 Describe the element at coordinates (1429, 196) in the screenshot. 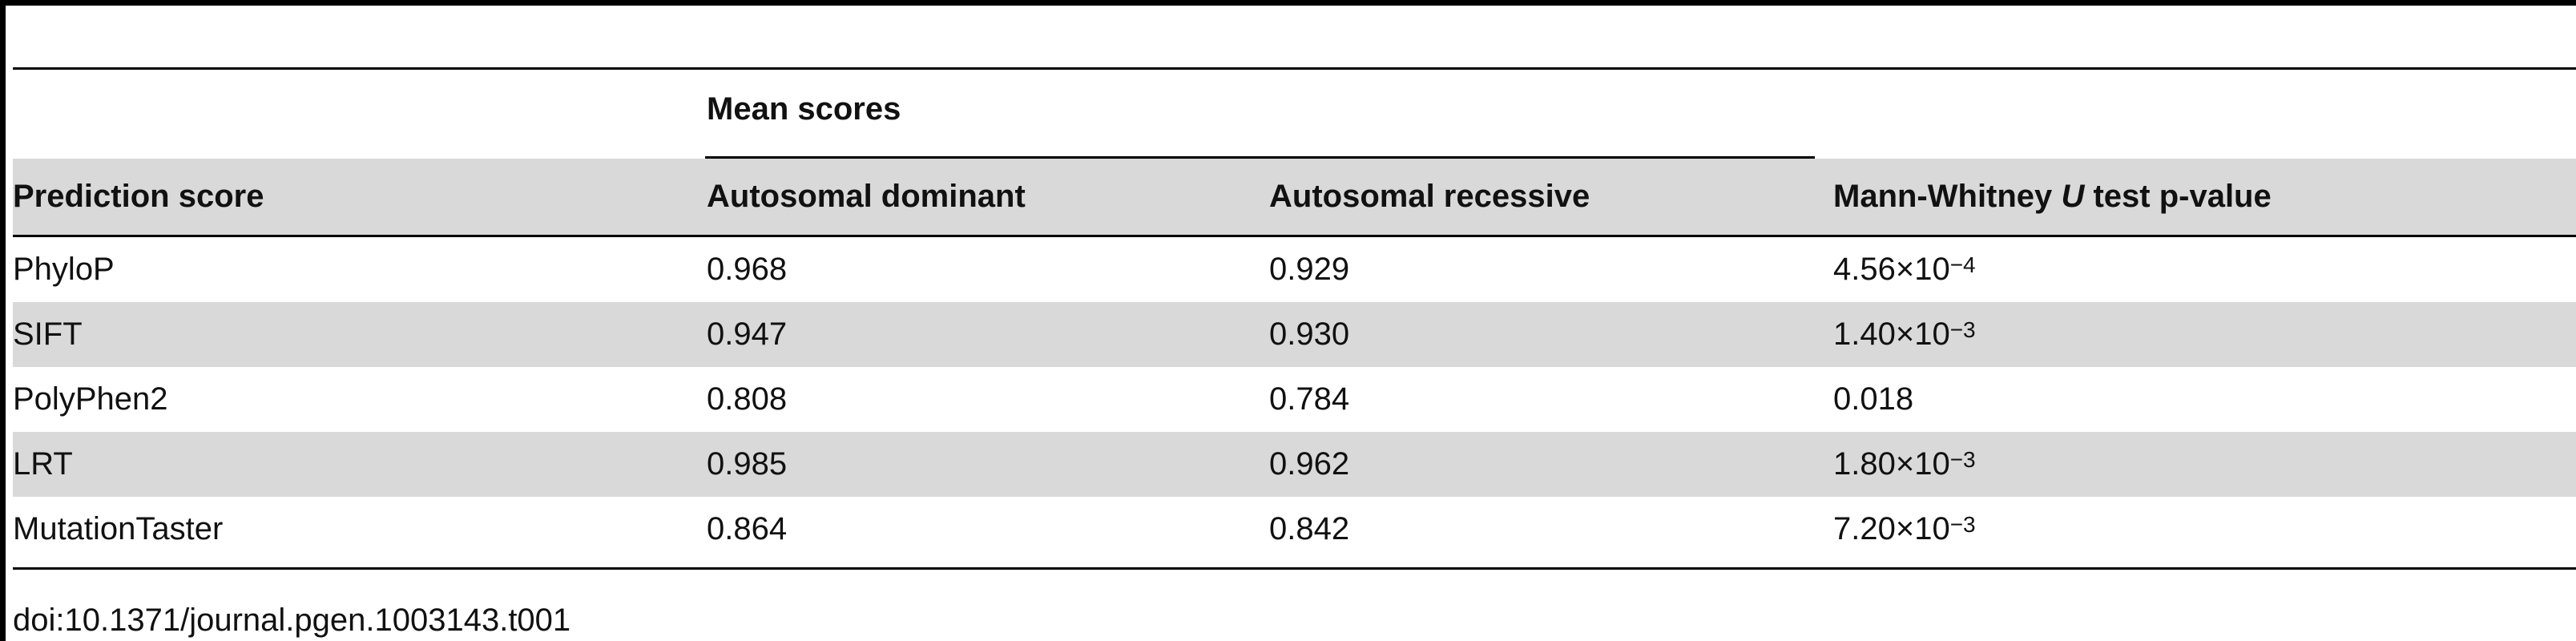

I see `header-autosomal-recessive: Autosomal recessive` at that location.